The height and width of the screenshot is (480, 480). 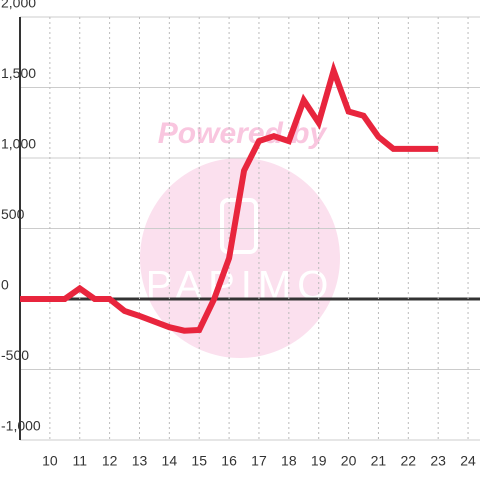 What do you see at coordinates (5, 285) in the screenshot?
I see `y-tick-label: 0` at bounding box center [5, 285].